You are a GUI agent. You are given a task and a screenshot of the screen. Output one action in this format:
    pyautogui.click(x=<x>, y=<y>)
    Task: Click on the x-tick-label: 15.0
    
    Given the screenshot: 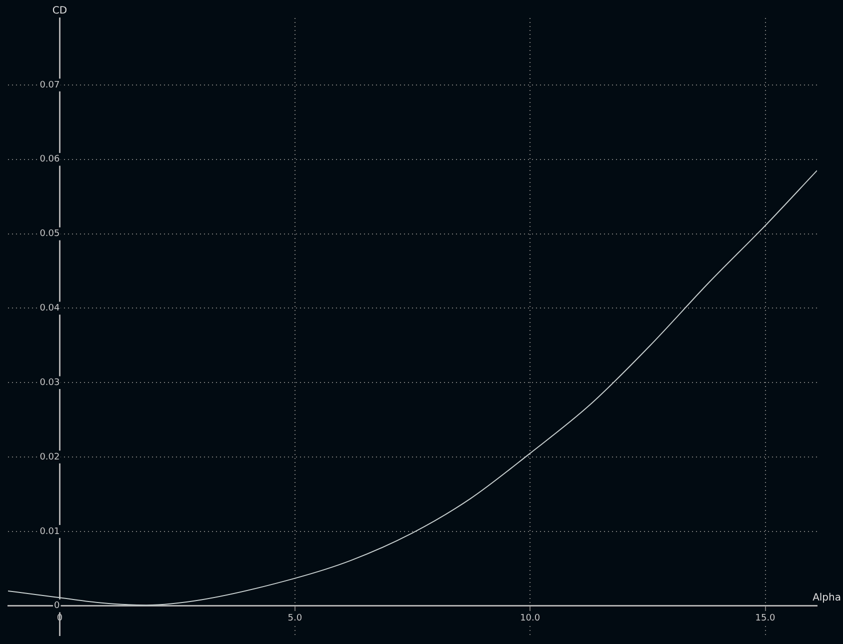 What is the action you would take?
    pyautogui.click(x=765, y=619)
    